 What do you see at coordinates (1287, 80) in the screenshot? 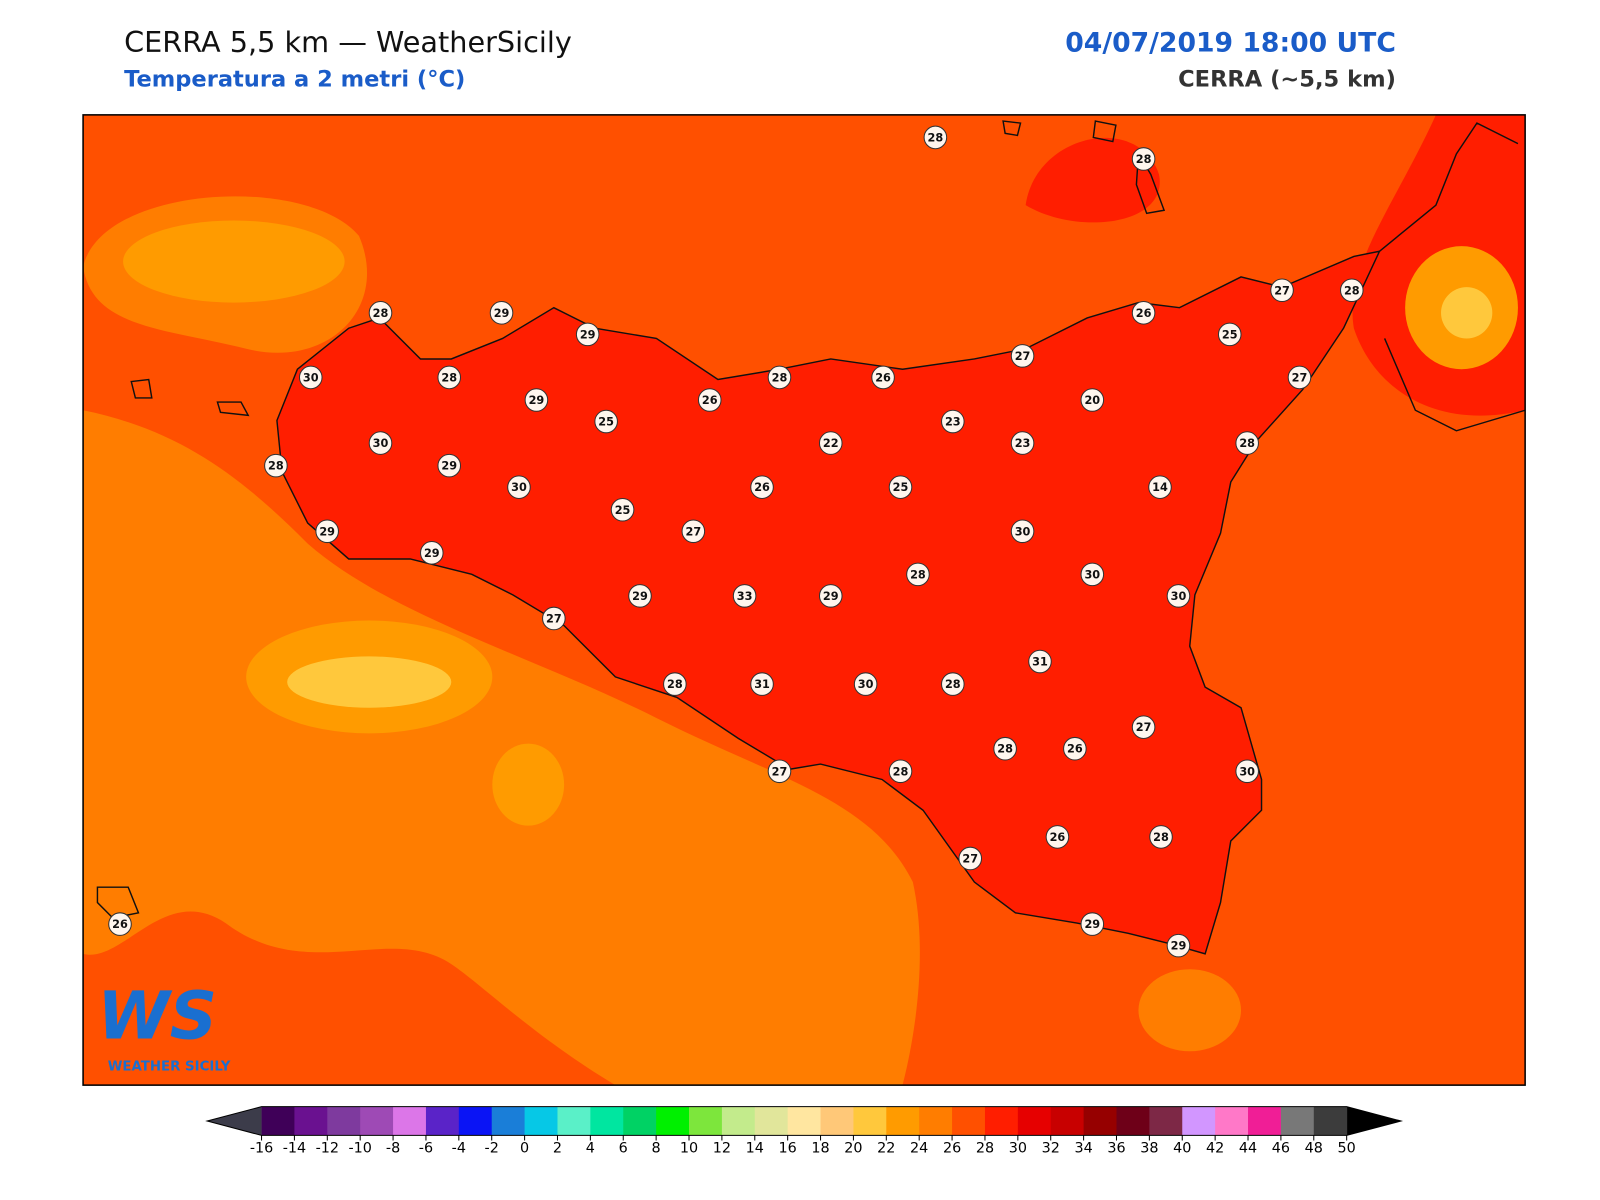
I see `model: CERRA (~5,5 km)` at bounding box center [1287, 80].